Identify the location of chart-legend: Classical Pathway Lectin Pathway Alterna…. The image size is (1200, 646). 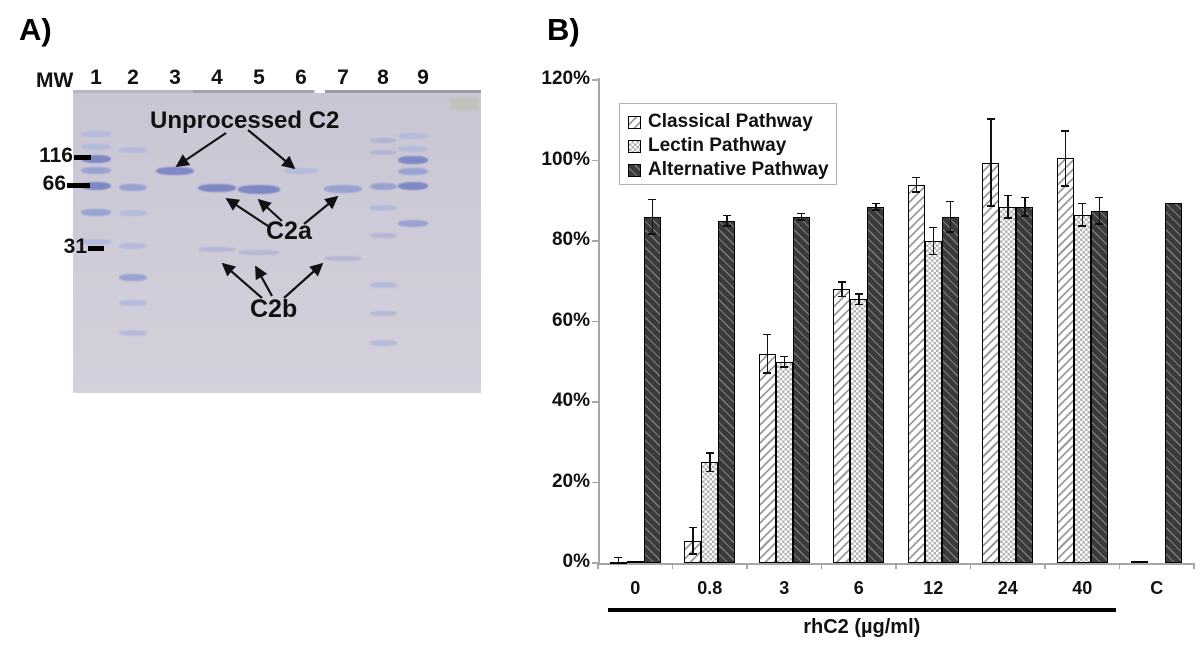
(728, 144).